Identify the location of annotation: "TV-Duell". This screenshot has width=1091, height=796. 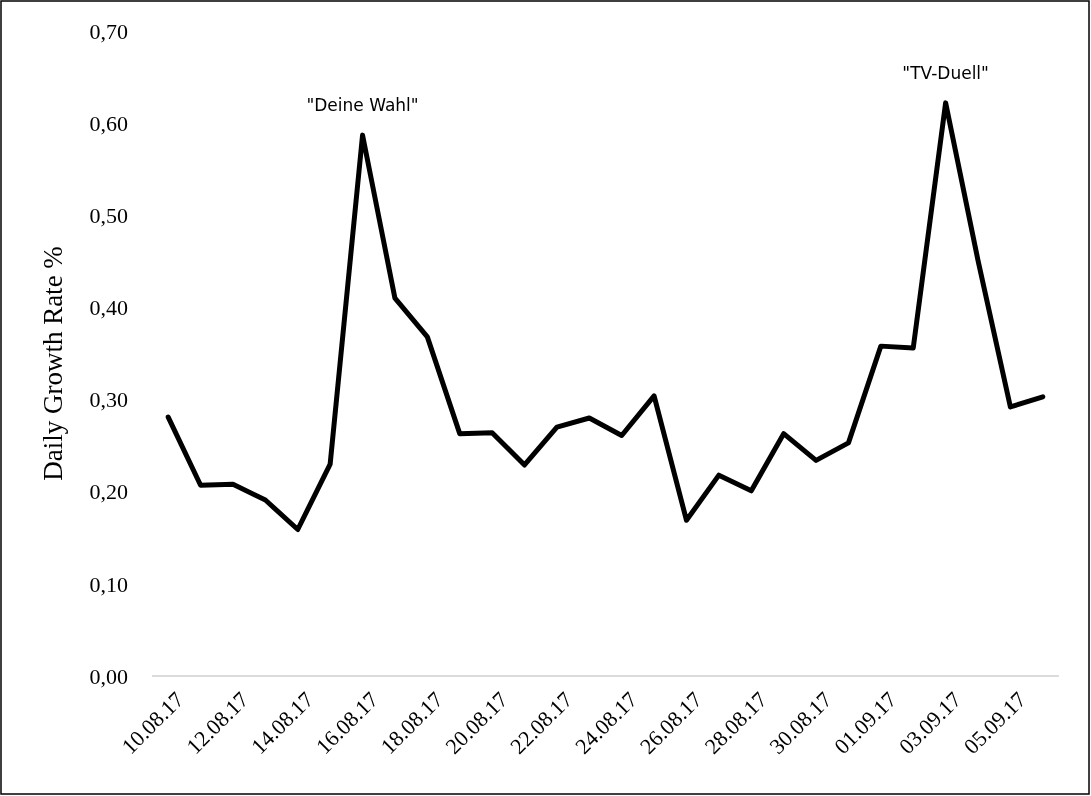
(945, 72).